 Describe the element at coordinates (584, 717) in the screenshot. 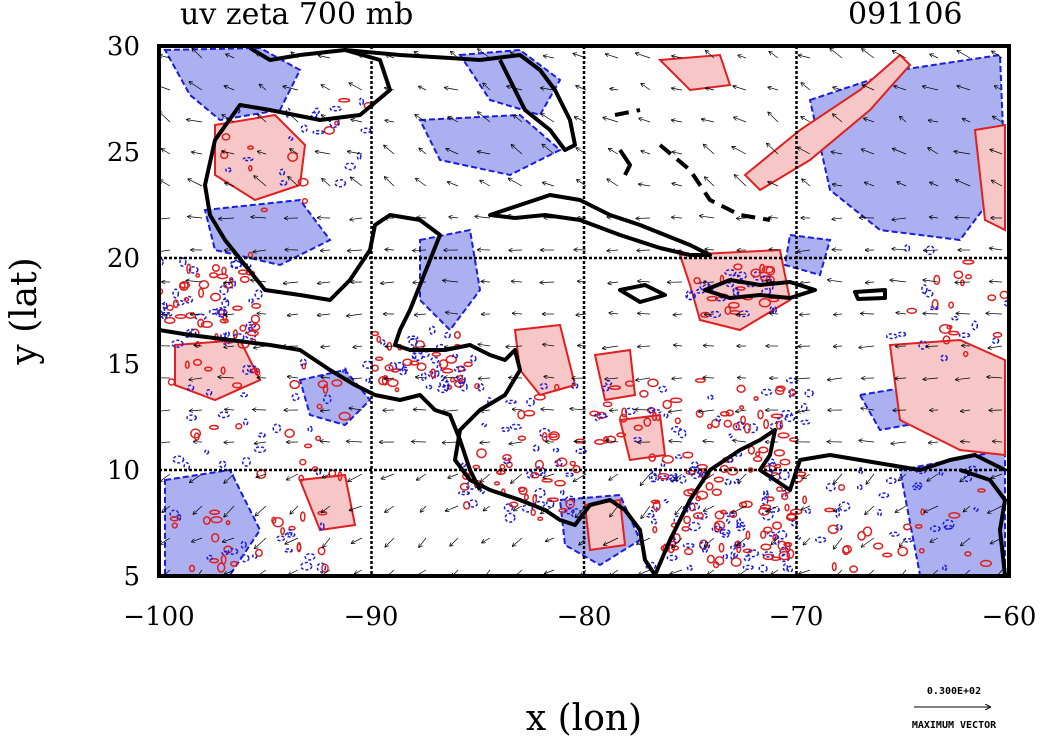

I see `x-axis-label: x (lon)` at that location.